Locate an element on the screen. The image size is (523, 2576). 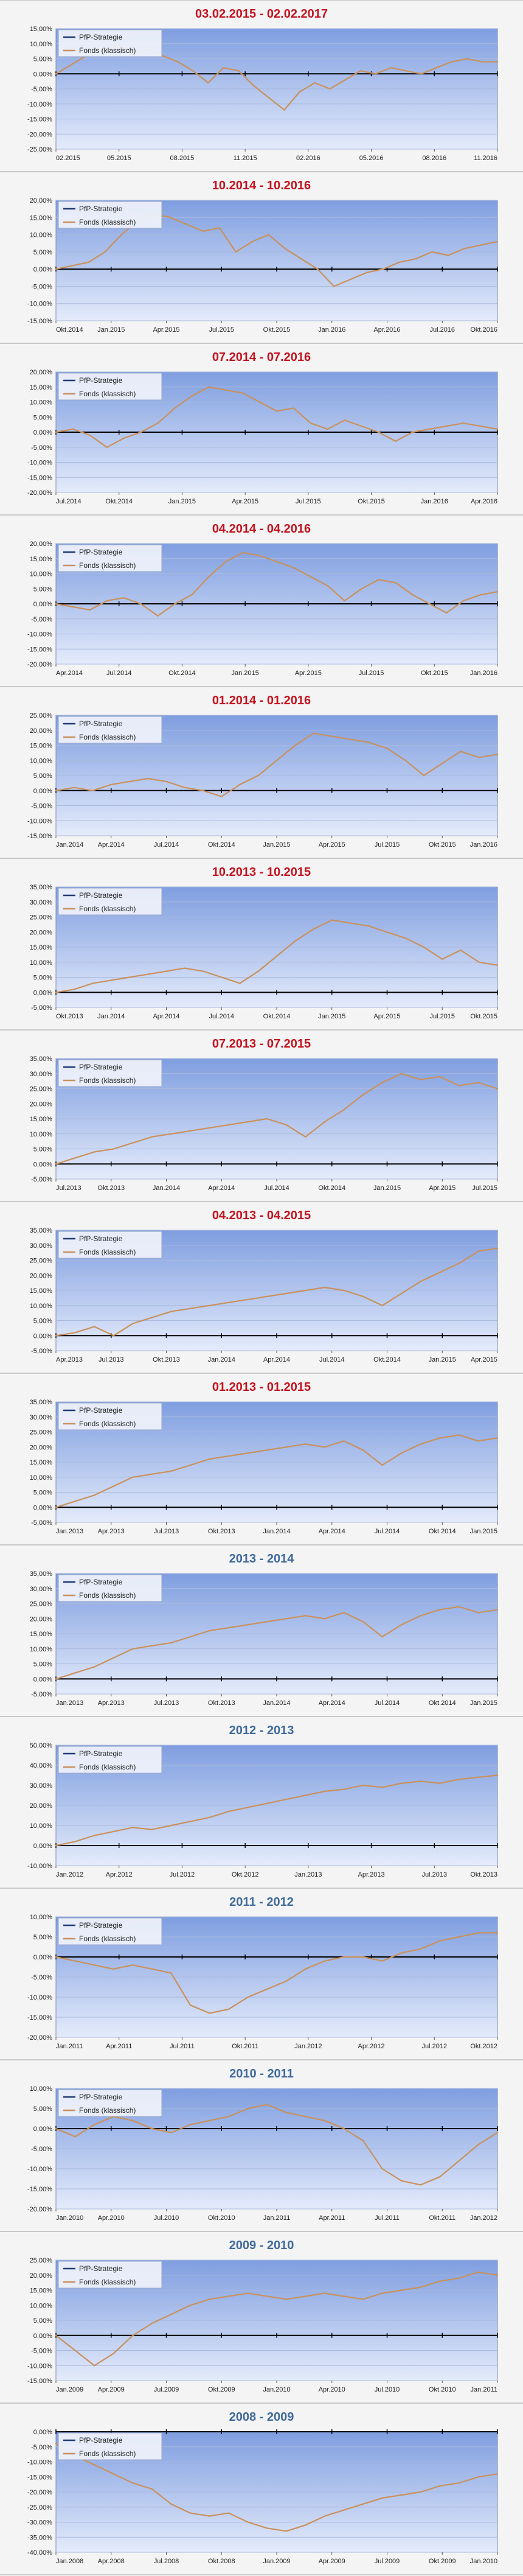
y-tick-label: 25,00% is located at coordinates (41, 1089).